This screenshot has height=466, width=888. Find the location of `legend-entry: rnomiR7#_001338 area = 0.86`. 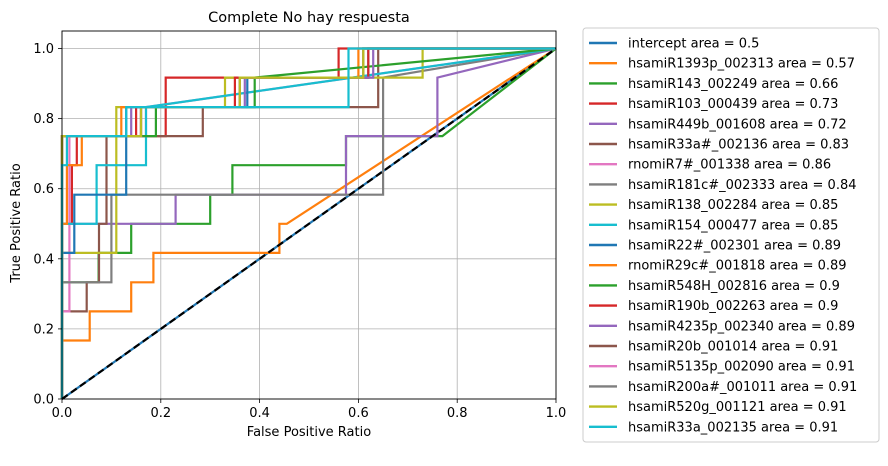

legend-entry: rnomiR7#_001338 area = 0.86 is located at coordinates (729, 165).